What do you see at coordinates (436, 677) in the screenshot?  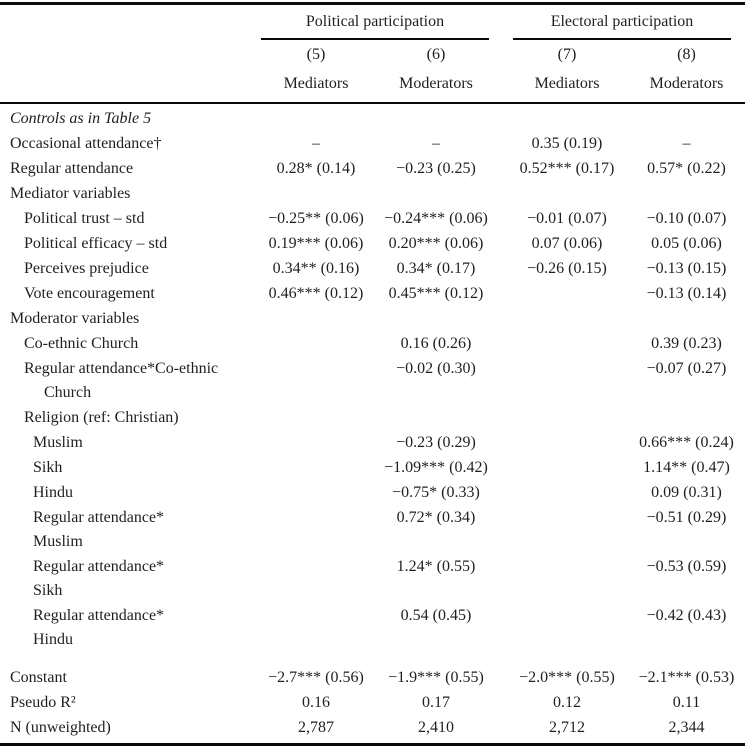 I see `cell-value: −1.9*** (0.55)` at bounding box center [436, 677].